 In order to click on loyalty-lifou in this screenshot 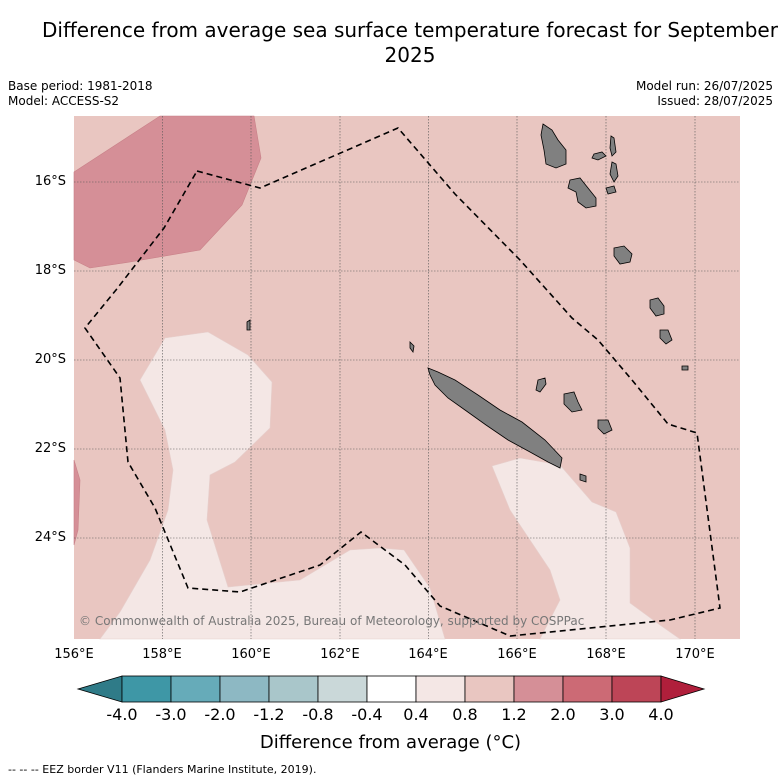, I will do `click(573, 402)`.